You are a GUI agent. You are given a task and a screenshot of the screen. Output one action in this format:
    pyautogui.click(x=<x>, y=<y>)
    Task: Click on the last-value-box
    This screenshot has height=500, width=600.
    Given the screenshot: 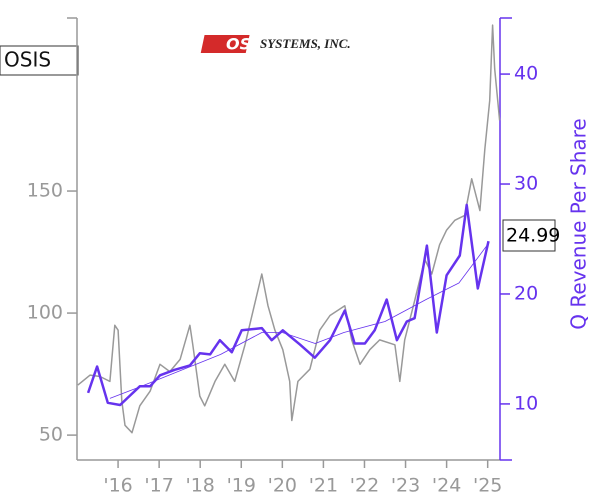 What is the action you would take?
    pyautogui.click(x=529, y=235)
    